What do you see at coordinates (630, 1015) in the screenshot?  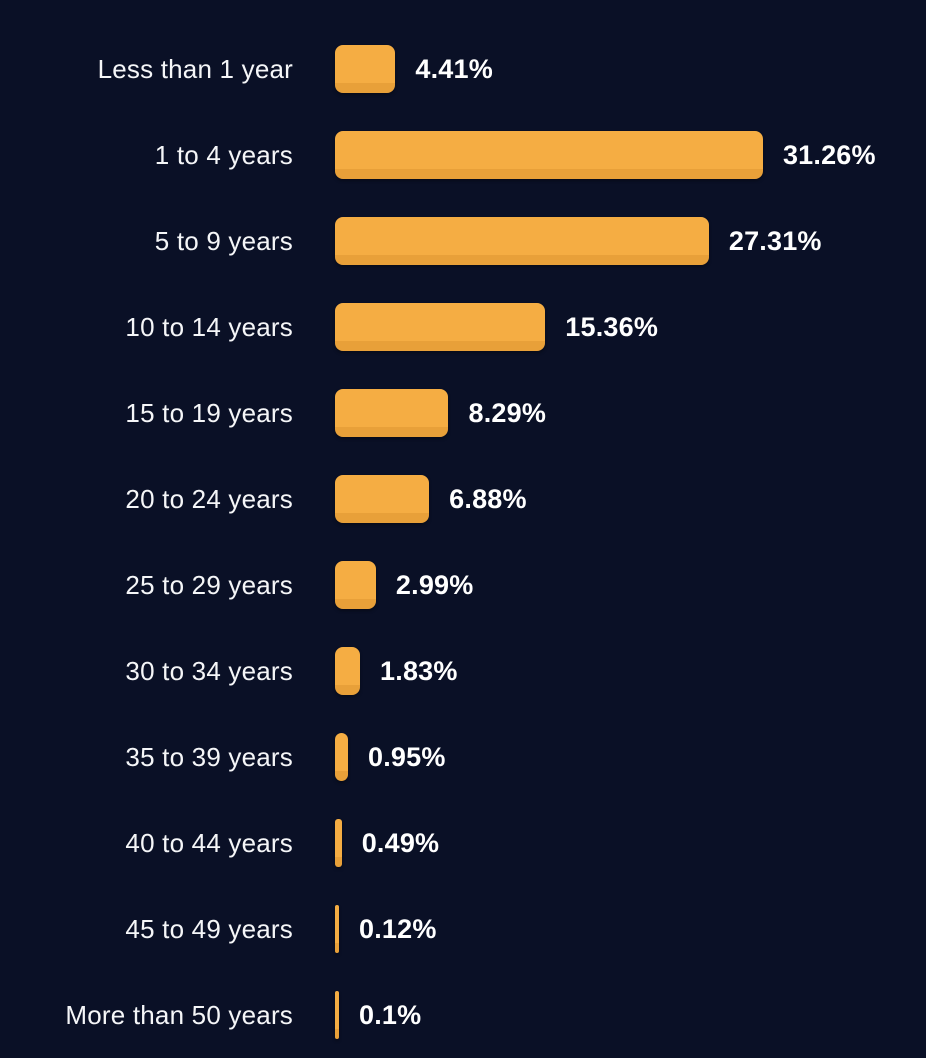 I see `bar-area: 0.1%` at bounding box center [630, 1015].